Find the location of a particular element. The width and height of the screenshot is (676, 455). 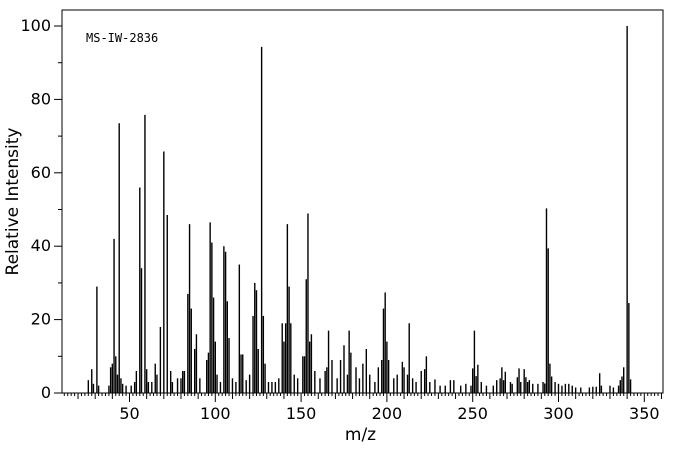

x-axis-tick-label: 250 is located at coordinates (472, 413).